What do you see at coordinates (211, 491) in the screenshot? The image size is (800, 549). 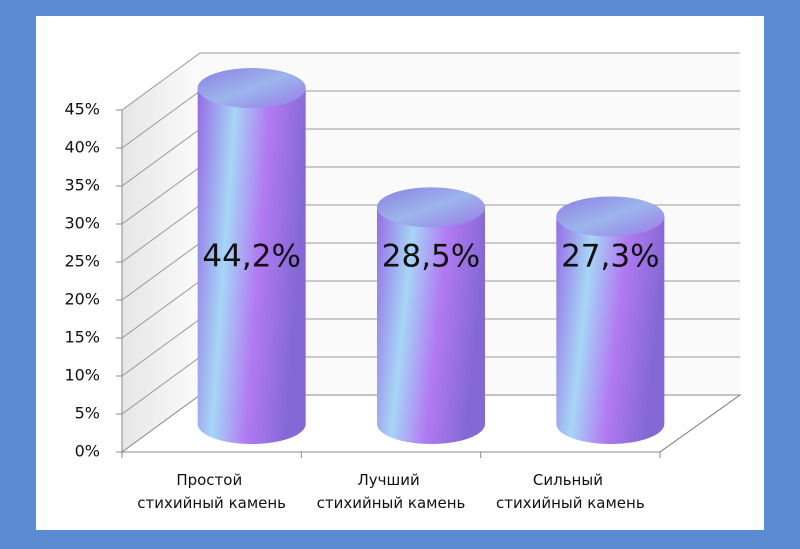 I see `x-tick-label: Простой стихийный камень` at bounding box center [211, 491].